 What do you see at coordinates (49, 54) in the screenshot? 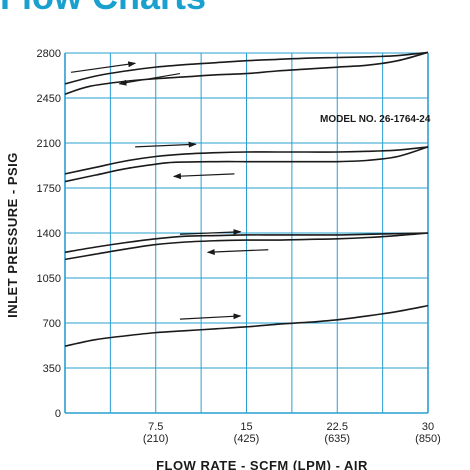
I see `y-tick-label: 2800` at bounding box center [49, 54].